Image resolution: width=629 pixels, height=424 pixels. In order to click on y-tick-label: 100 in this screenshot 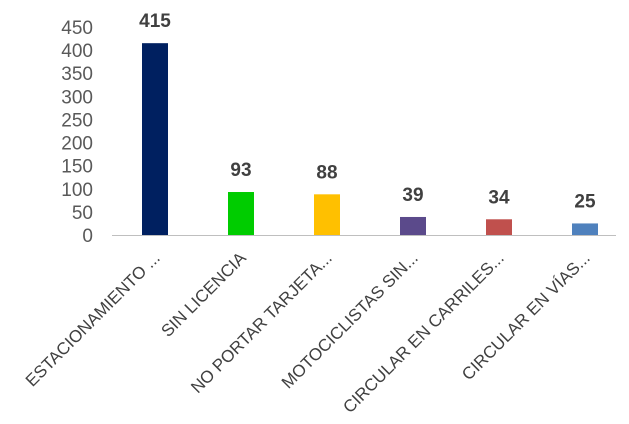, I will do `click(77, 190)`.